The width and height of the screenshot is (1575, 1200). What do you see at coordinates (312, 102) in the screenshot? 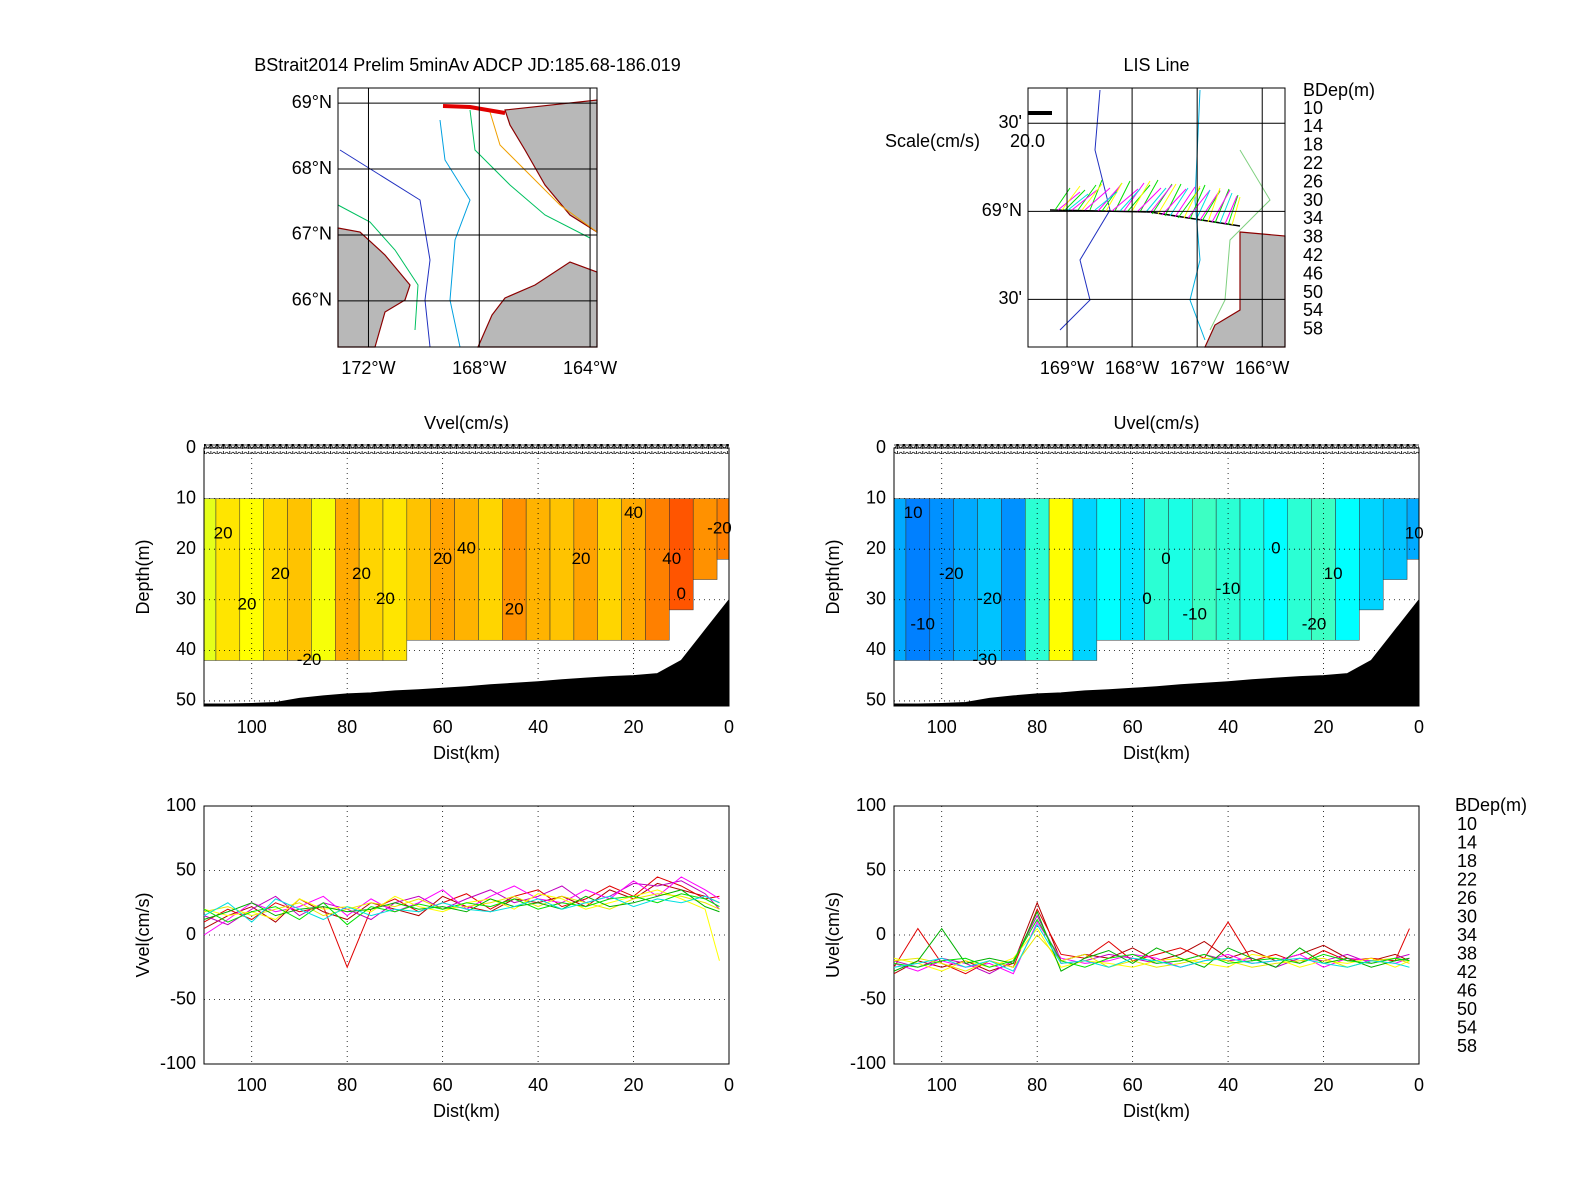
I see `latitude-label: 69°N` at bounding box center [312, 102].